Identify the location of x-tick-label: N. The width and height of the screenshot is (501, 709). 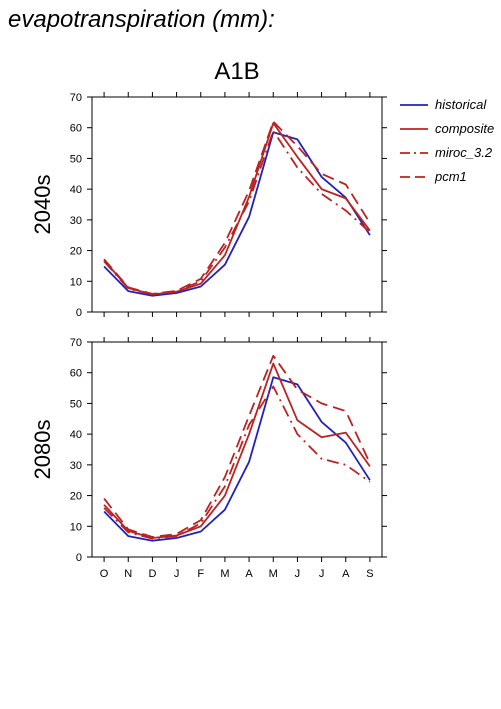
(128, 574).